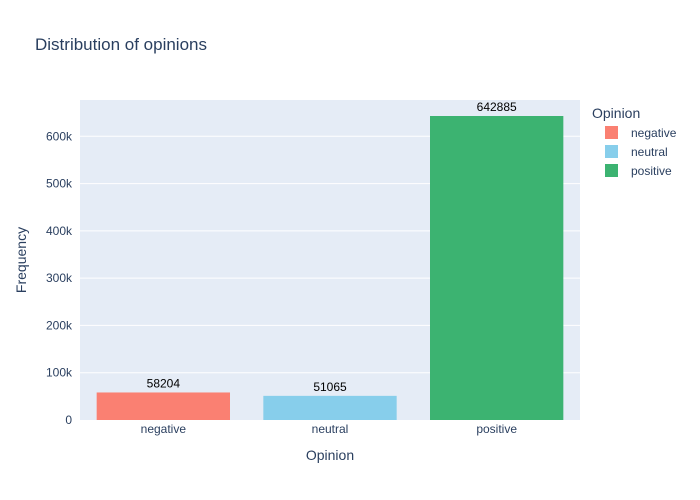  What do you see at coordinates (496, 429) in the screenshot?
I see `x-tick-label: positive` at bounding box center [496, 429].